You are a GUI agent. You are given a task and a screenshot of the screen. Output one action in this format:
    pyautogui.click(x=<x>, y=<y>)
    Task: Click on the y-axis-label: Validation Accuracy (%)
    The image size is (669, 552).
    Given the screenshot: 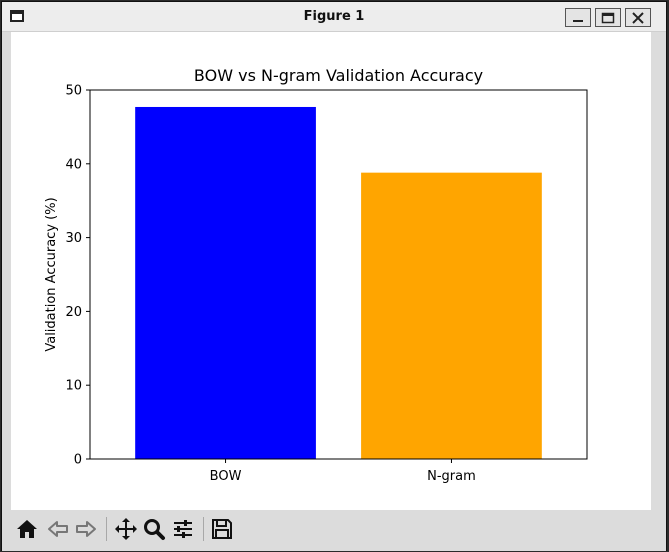 What is the action you would take?
    pyautogui.click(x=51, y=274)
    